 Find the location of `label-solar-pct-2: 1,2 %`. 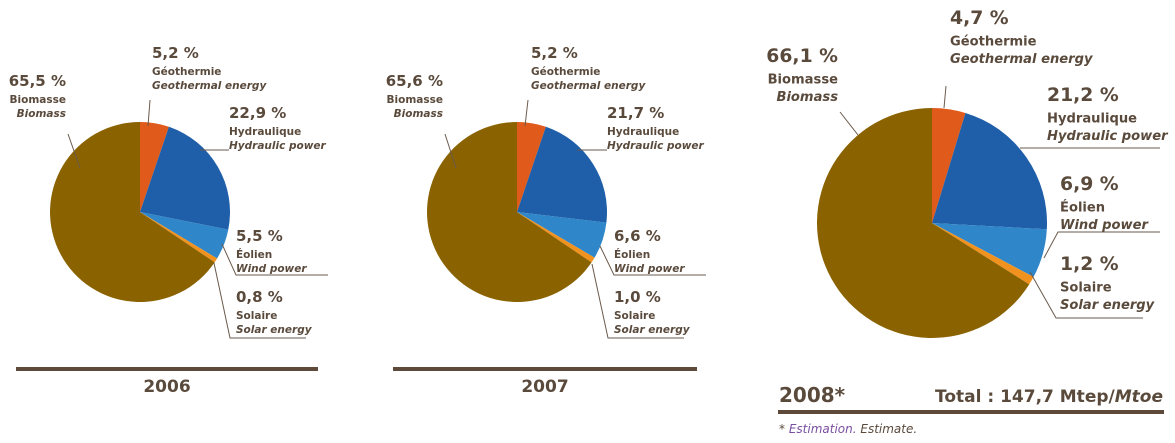

label-solar-pct-2: 1,2 % is located at coordinates (1089, 264).